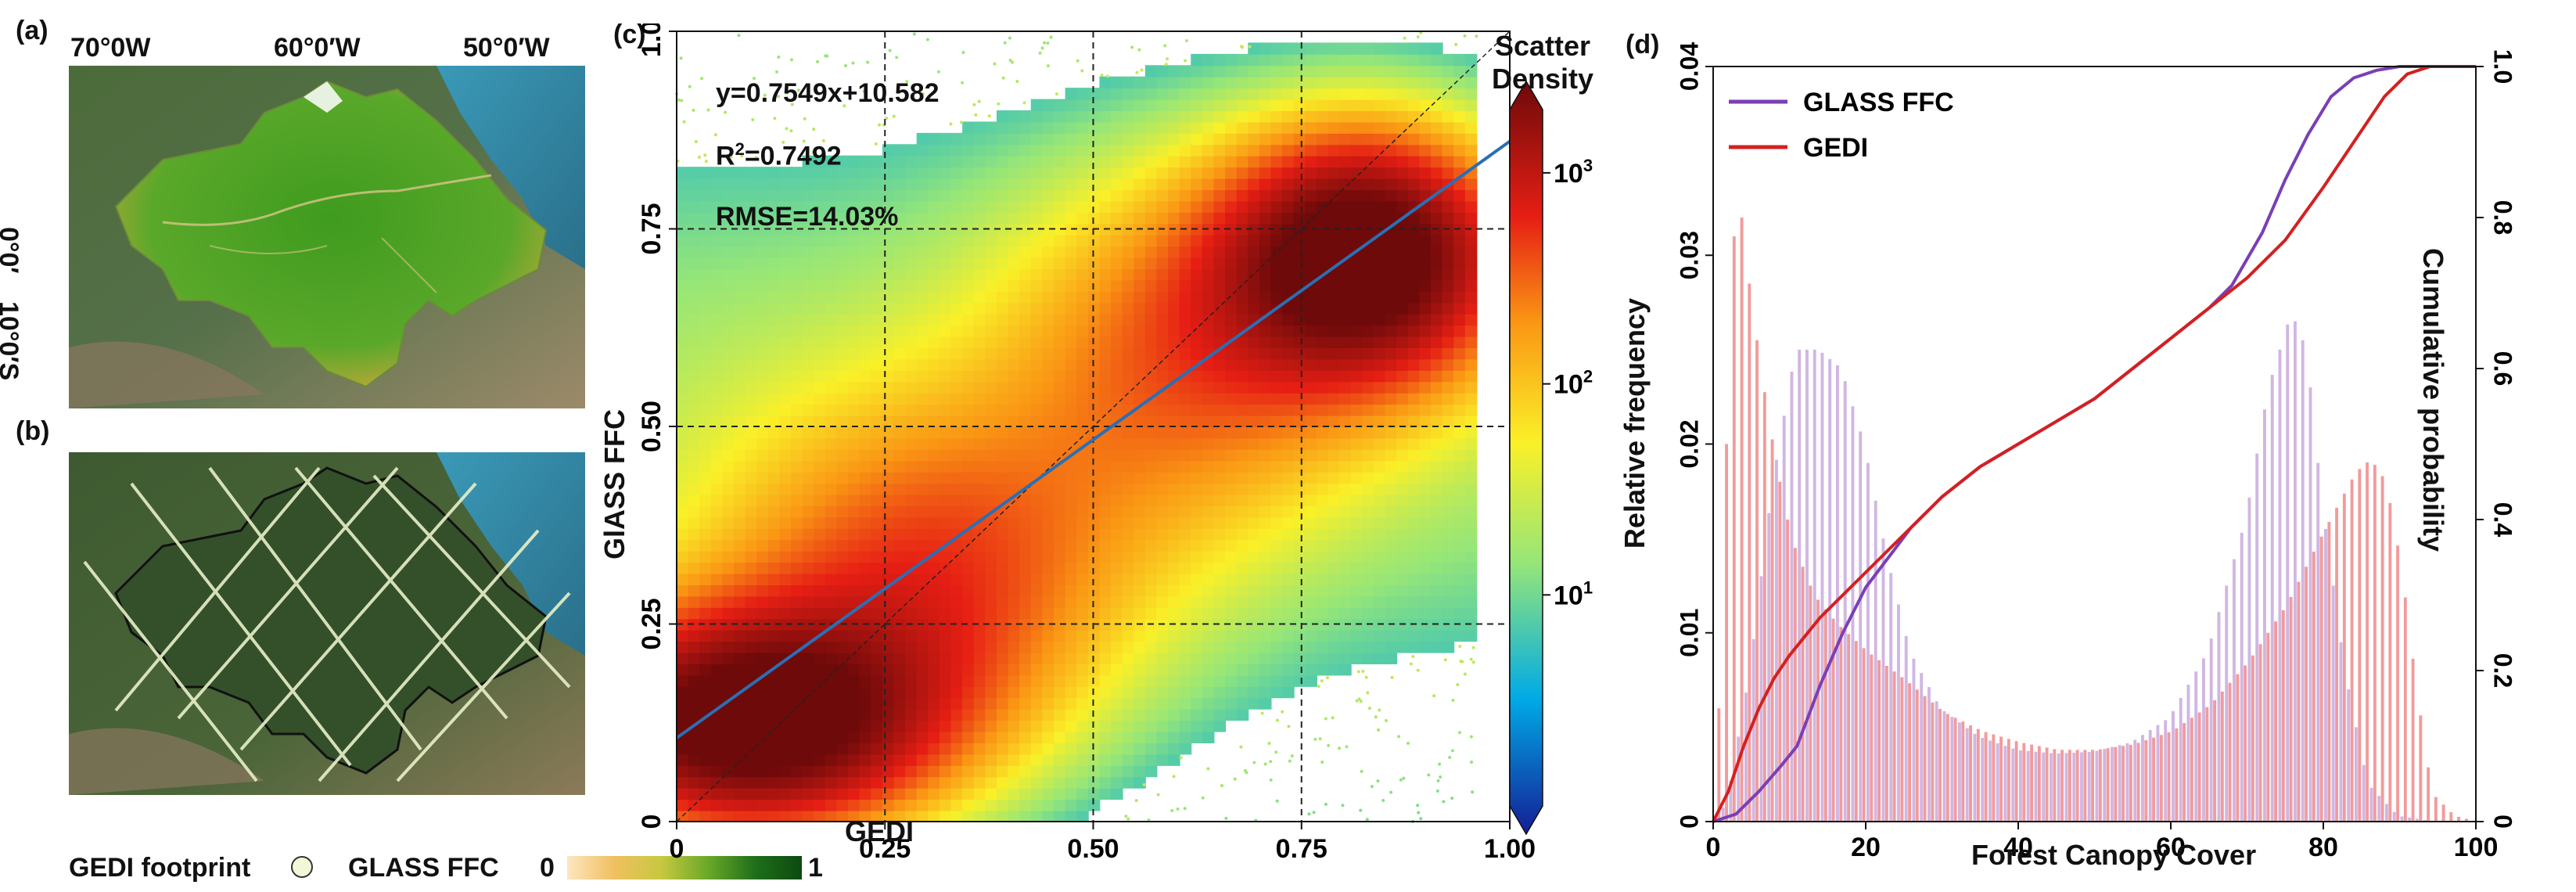 The height and width of the screenshot is (892, 2576). What do you see at coordinates (2158, 773) in the screenshot?
I see `glass-ffc-bar` at bounding box center [2158, 773].